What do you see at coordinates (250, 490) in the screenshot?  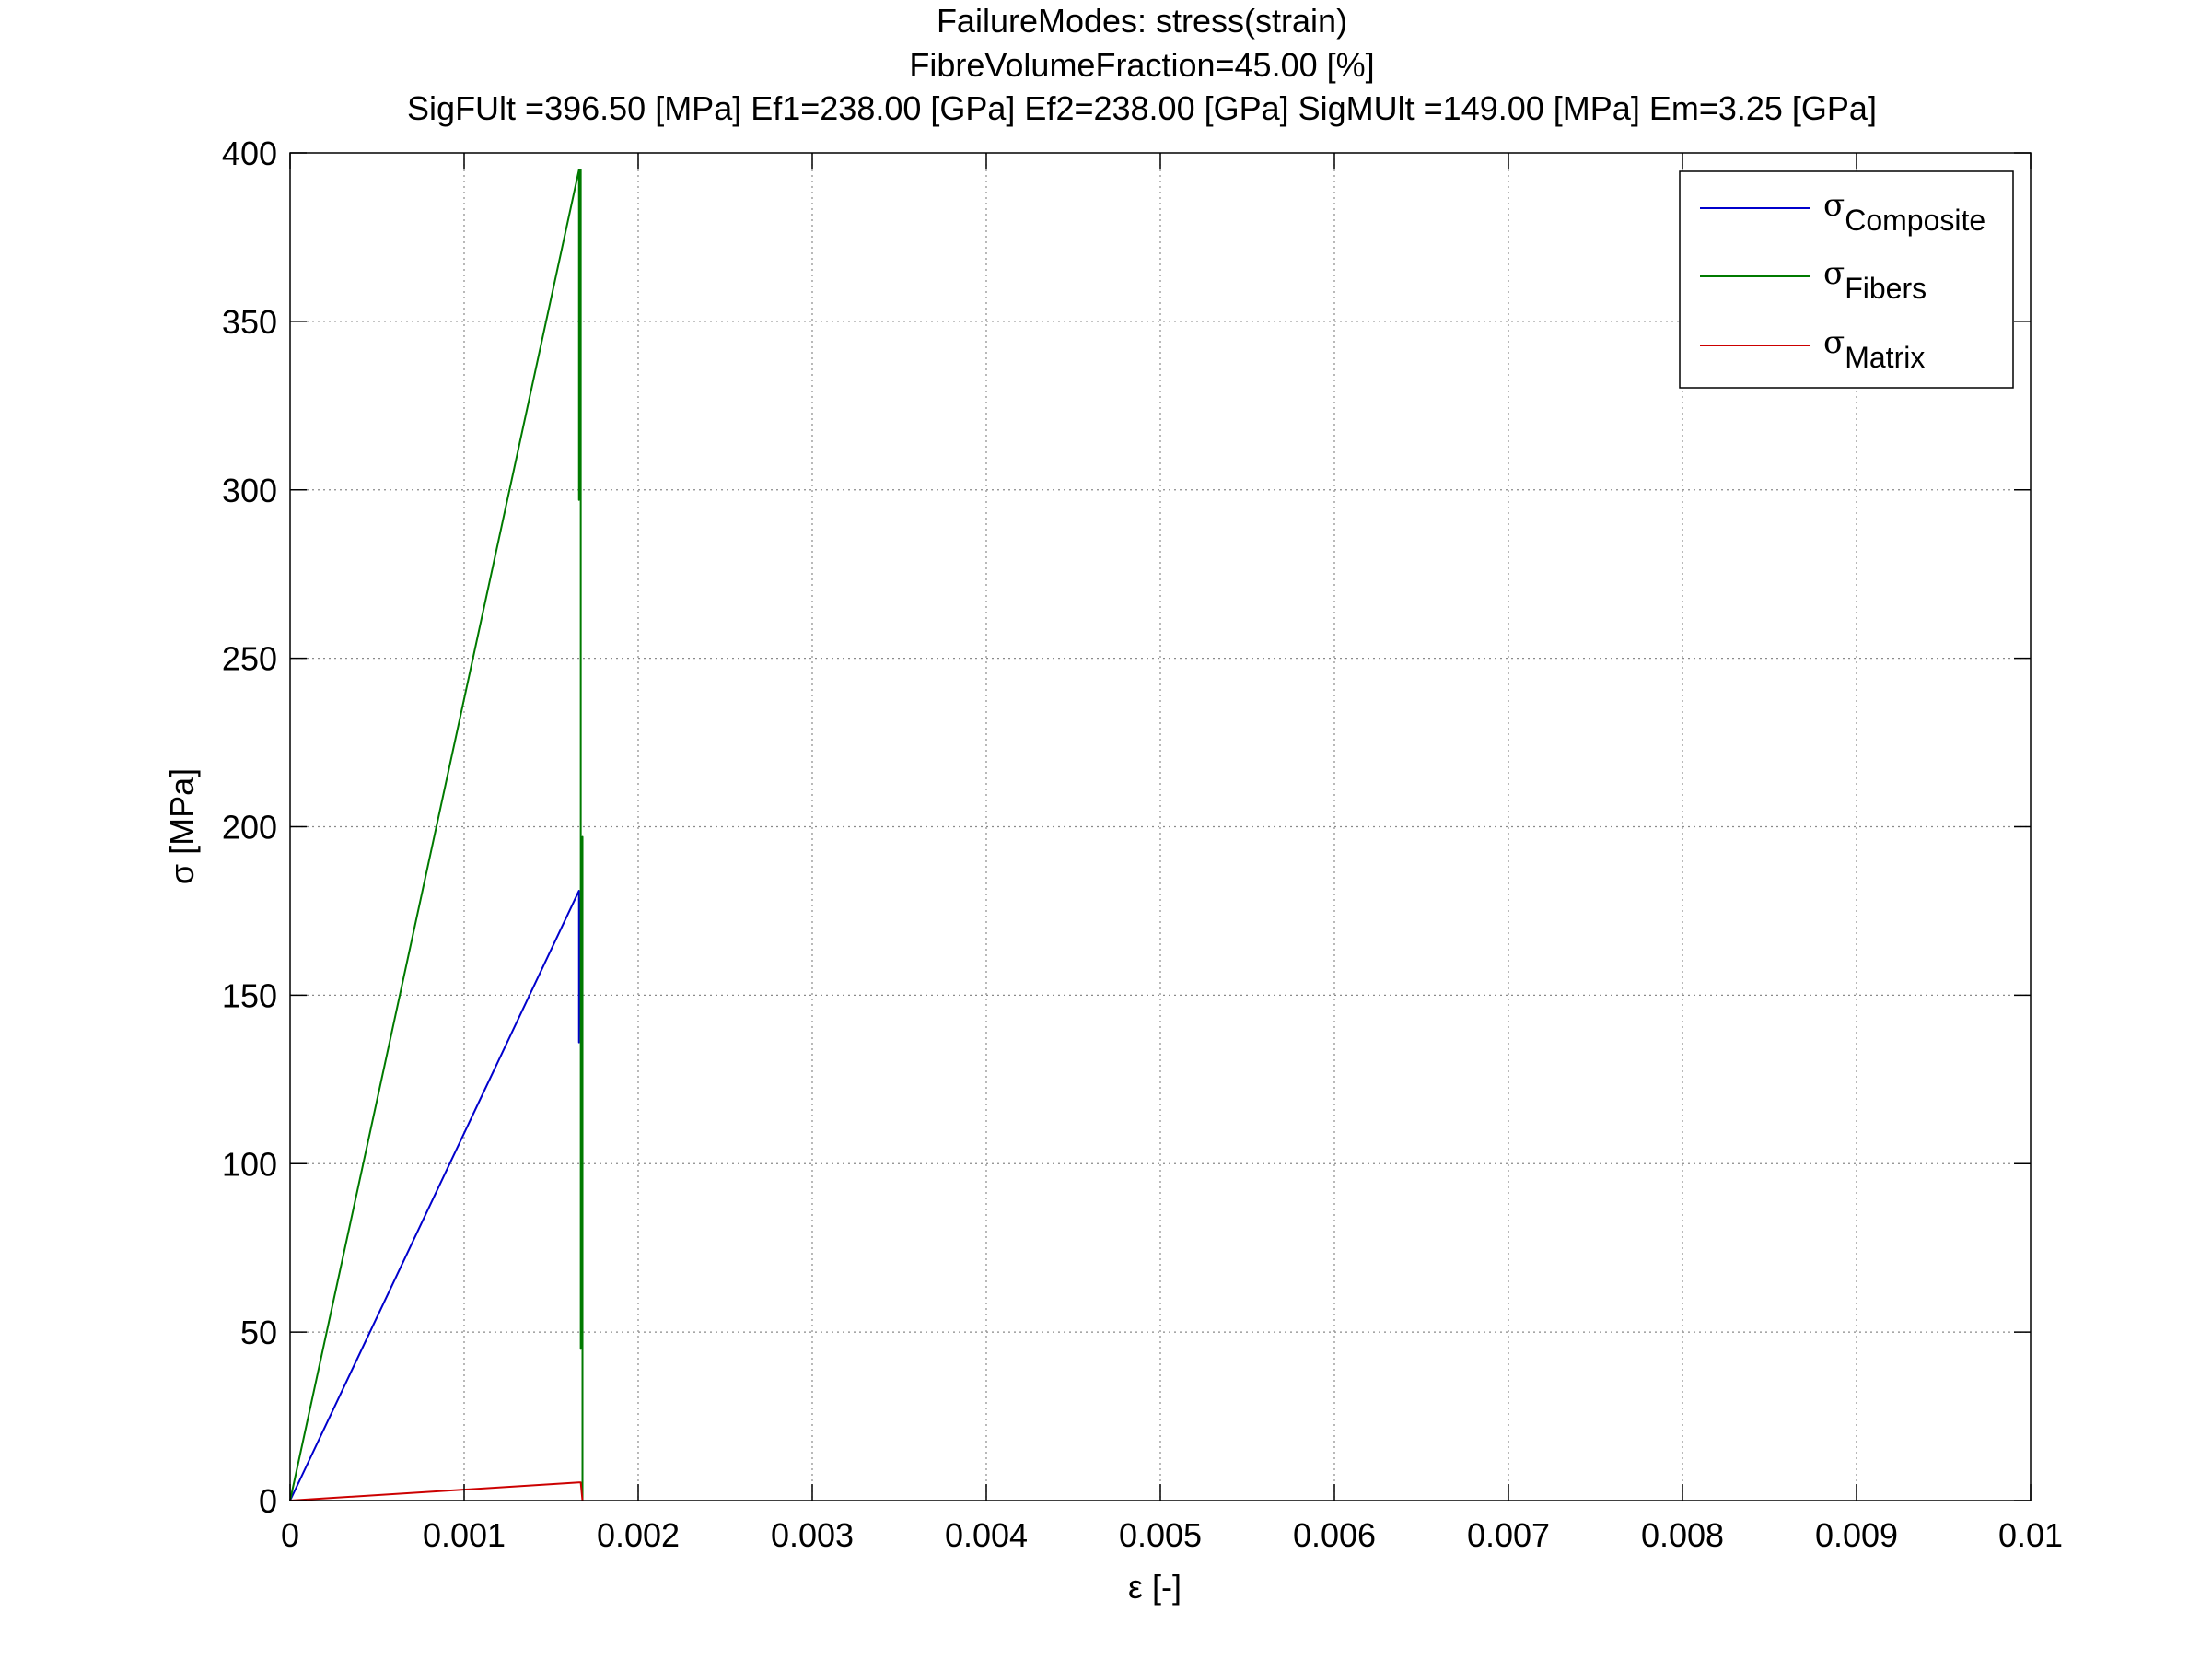 I see `y-tick-label: 300` at bounding box center [250, 490].